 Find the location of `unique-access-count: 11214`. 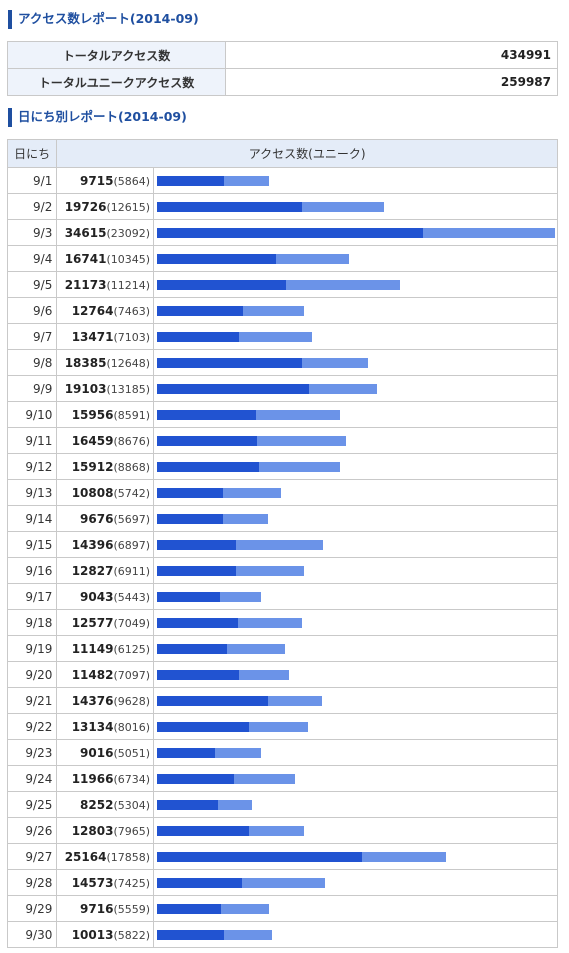

unique-access-count: 11214 is located at coordinates (128, 285).